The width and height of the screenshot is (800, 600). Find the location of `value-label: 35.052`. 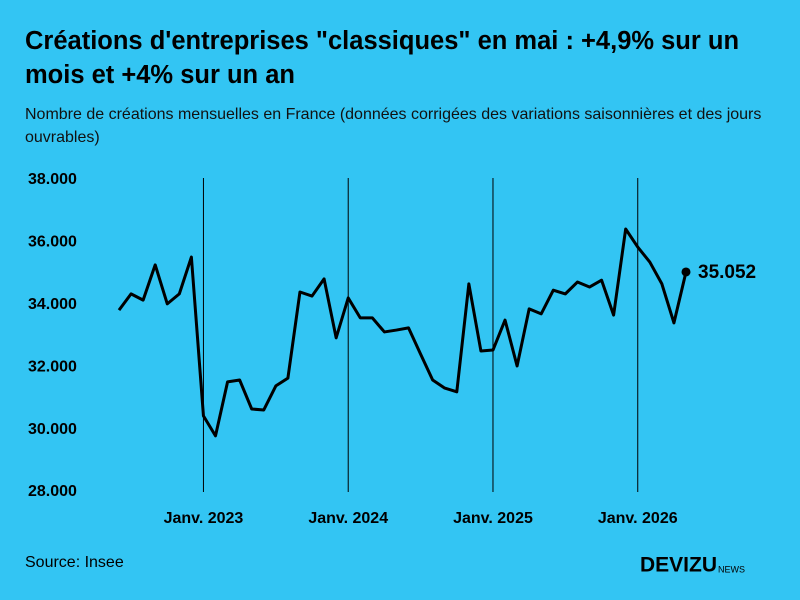

value-label: 35.052 is located at coordinates (727, 272).